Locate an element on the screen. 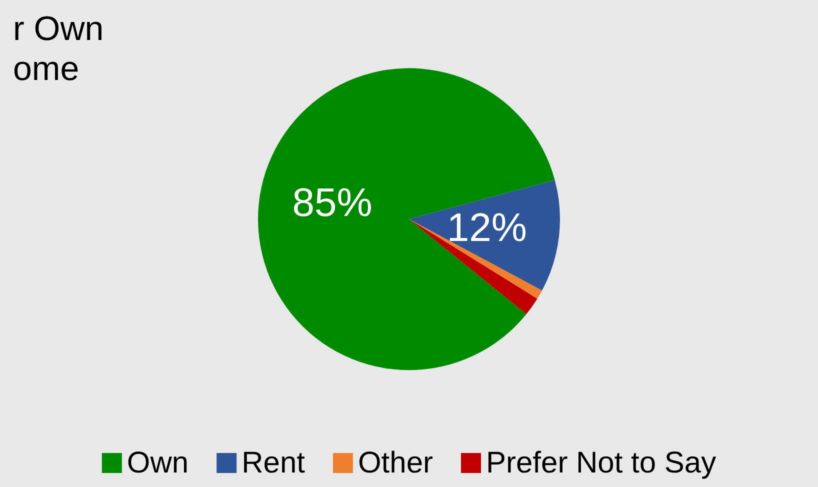  legend-label: Other is located at coordinates (395, 463).